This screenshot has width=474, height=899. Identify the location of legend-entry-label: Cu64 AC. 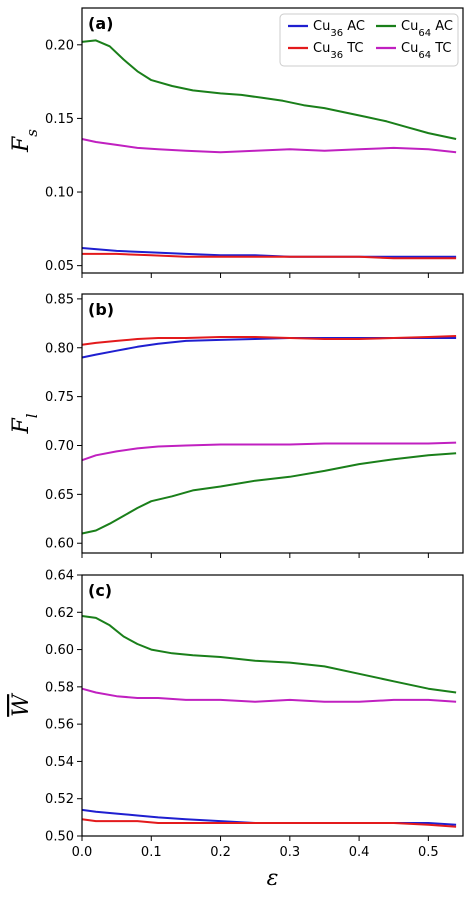
(427, 29).